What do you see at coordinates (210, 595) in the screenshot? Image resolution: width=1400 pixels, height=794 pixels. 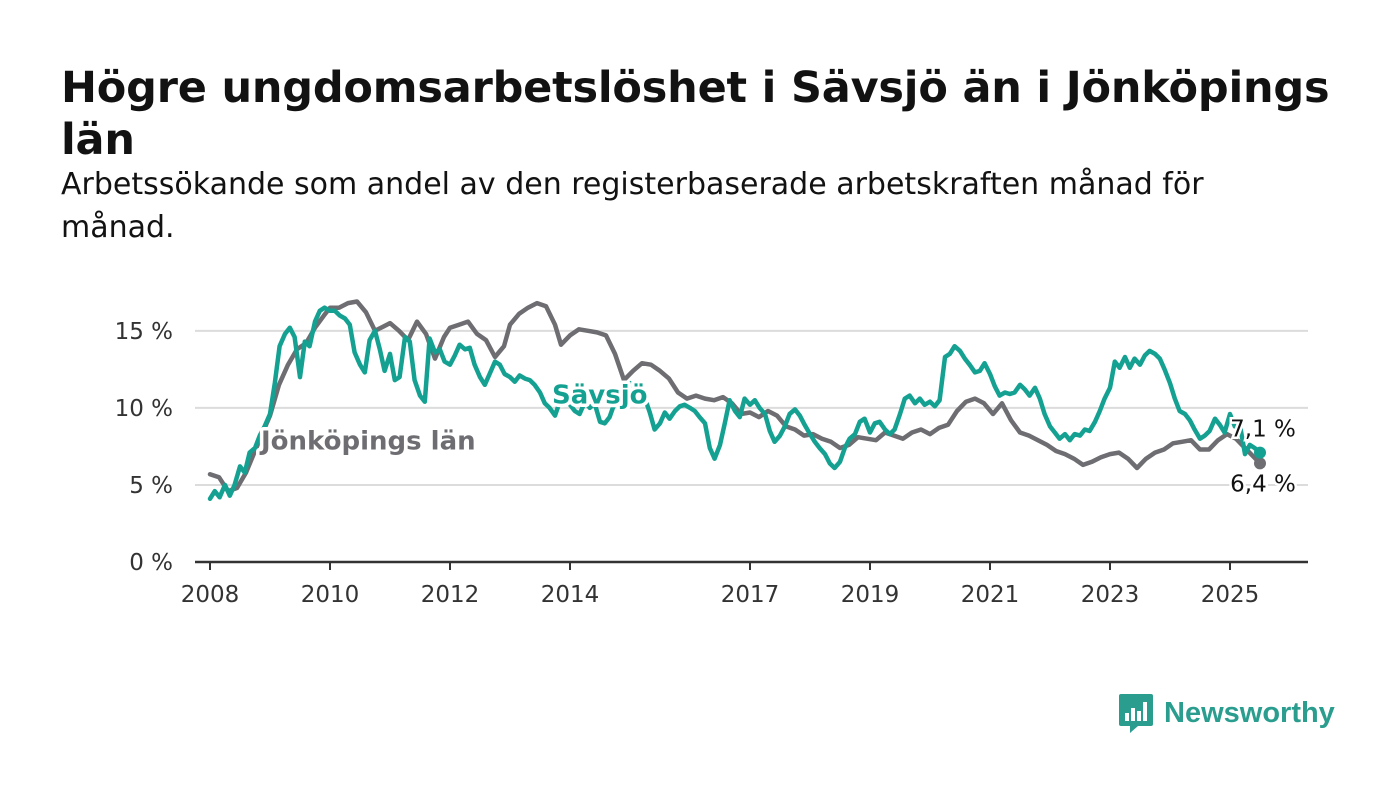 I see `x-tick-label: 2008` at bounding box center [210, 595].